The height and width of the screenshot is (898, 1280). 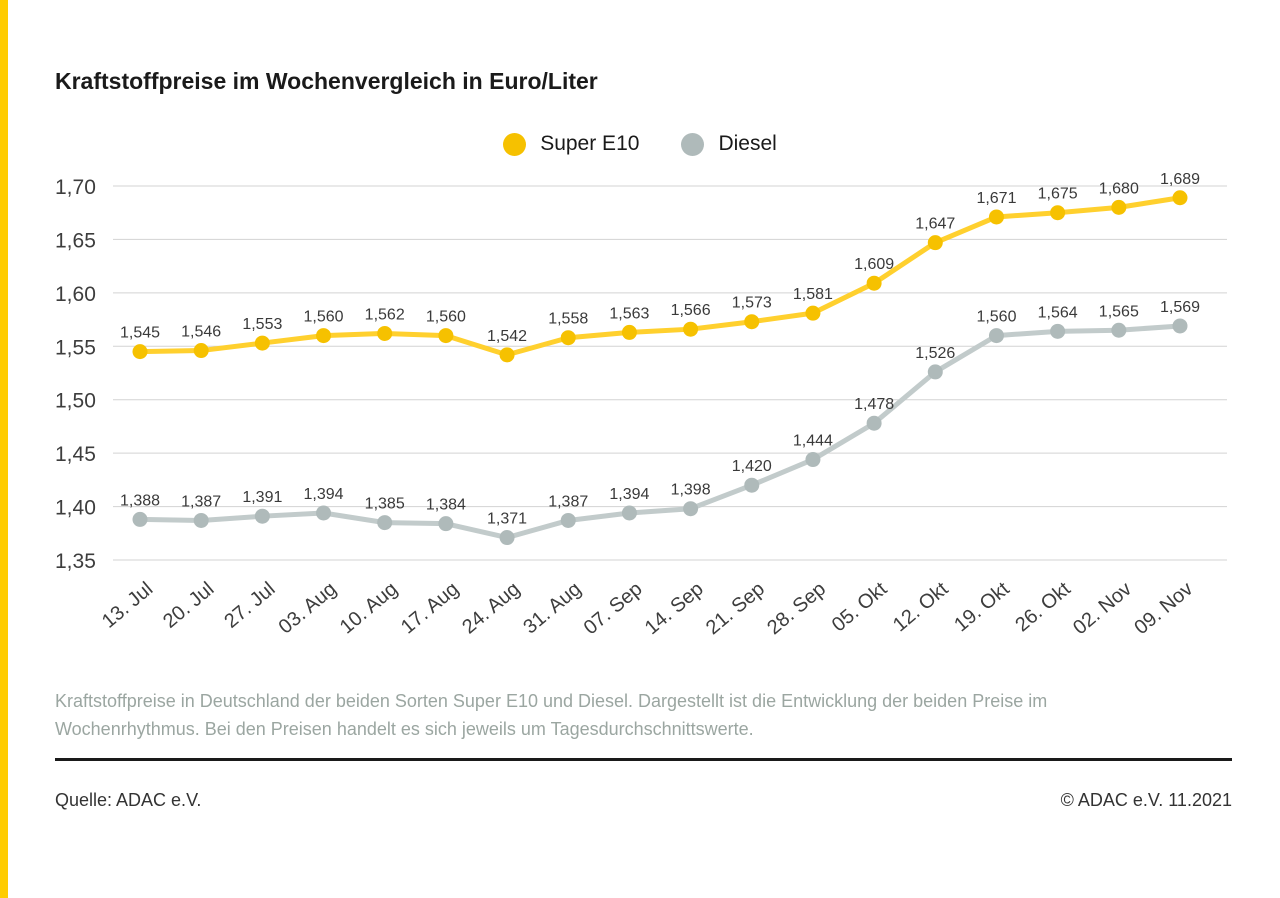 I want to click on diesel-legend-dot-icon, so click(x=693, y=144).